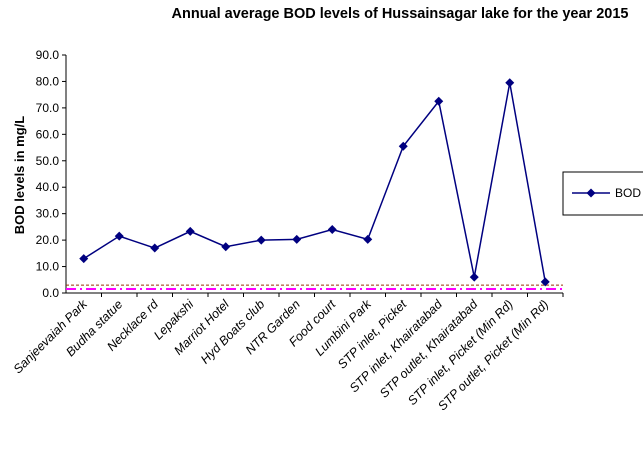 The image size is (643, 450). What do you see at coordinates (48, 161) in the screenshot?
I see `y-tick-label: 50.0` at bounding box center [48, 161].